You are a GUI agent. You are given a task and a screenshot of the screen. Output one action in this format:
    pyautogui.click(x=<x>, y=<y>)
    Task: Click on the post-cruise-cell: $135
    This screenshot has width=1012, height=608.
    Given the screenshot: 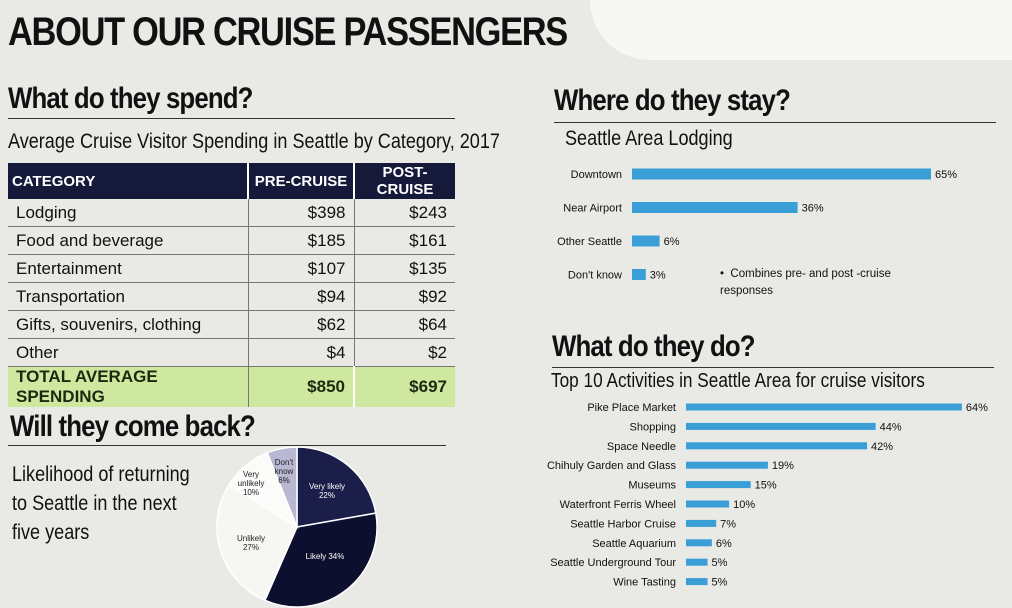 What is the action you would take?
    pyautogui.click(x=404, y=268)
    